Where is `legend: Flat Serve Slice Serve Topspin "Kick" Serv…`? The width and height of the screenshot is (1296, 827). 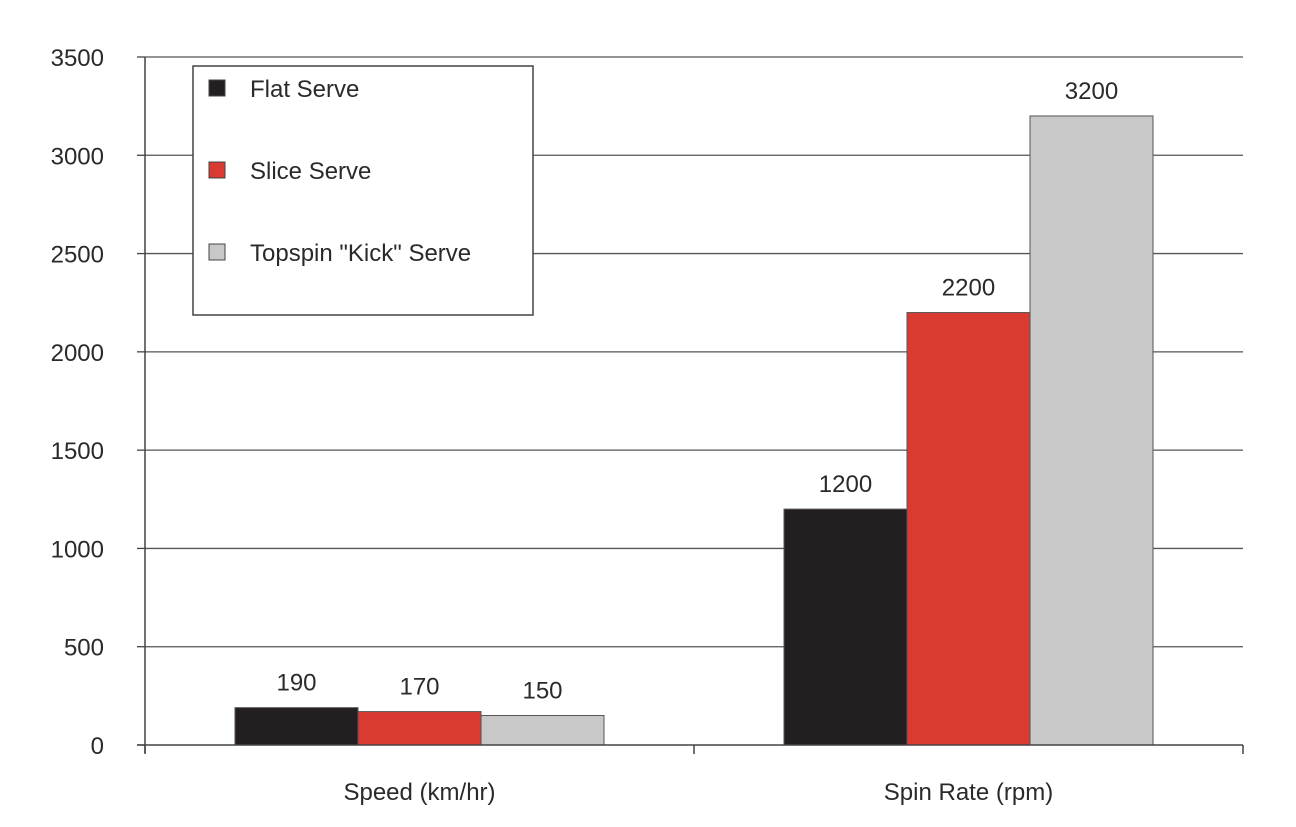
legend: Flat Serve Slice Serve Topspin "Kick" Serv… is located at coordinates (363, 190).